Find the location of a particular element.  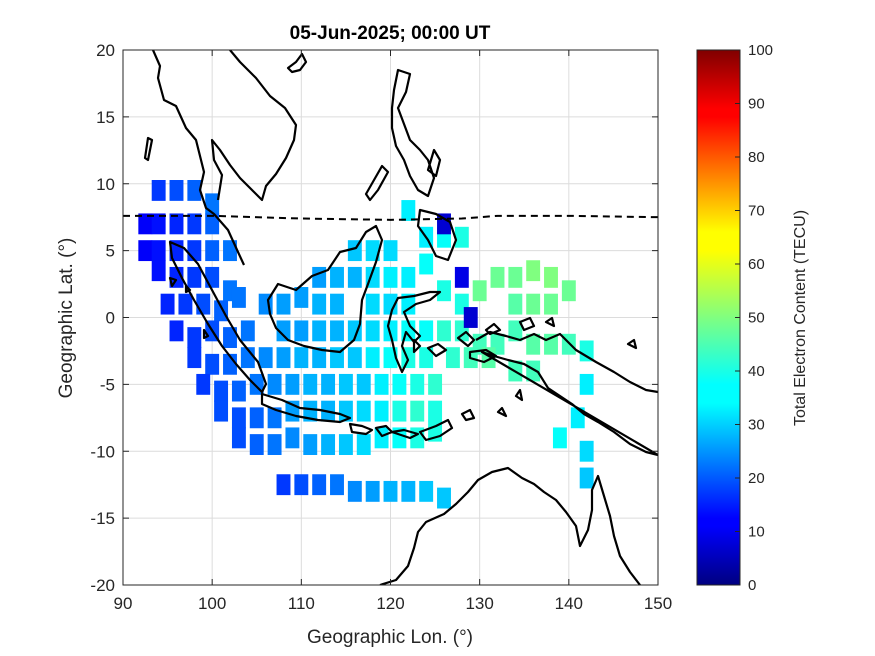

coast-small-islets is located at coordinates (282, 245).